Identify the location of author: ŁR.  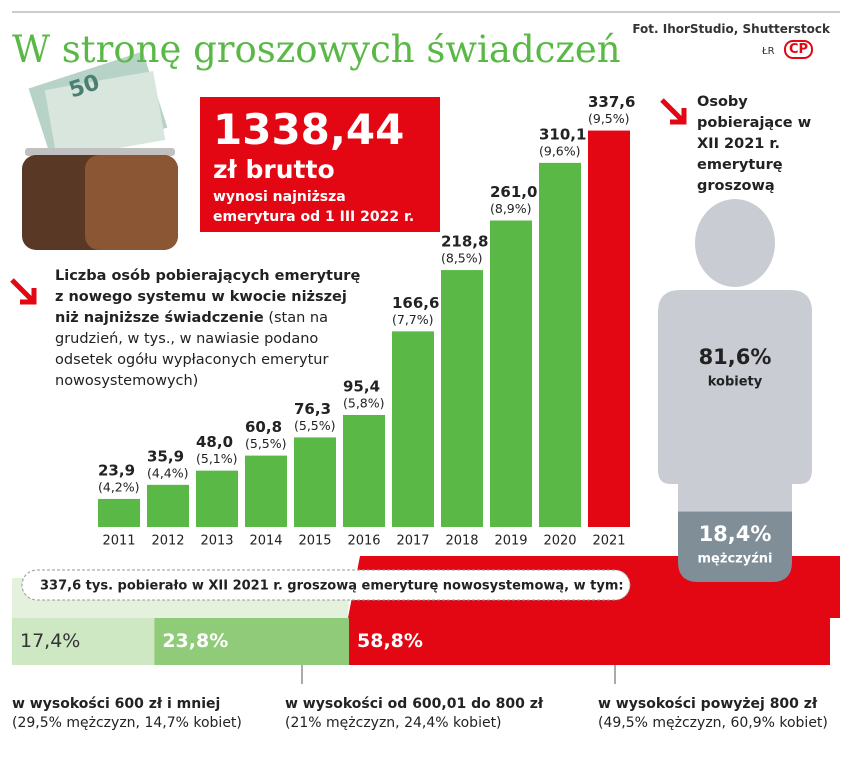
(768, 51).